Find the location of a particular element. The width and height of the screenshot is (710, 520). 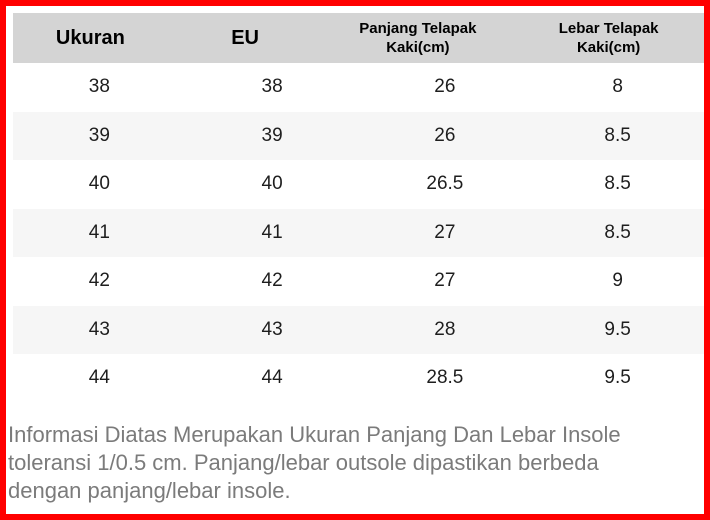

column-header-panjang: Panjang Telapak Kaki(cm) is located at coordinates (418, 38).